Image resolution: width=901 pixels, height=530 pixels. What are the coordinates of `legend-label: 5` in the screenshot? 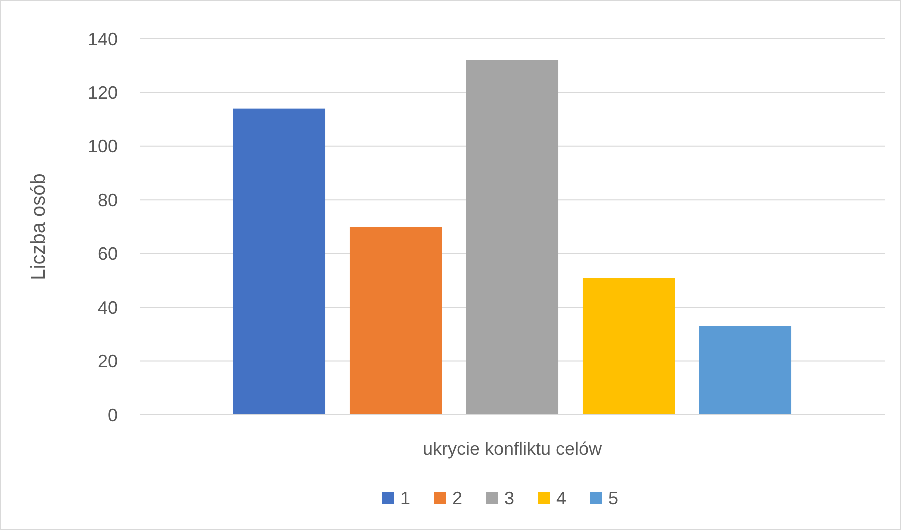 It's located at (613, 498).